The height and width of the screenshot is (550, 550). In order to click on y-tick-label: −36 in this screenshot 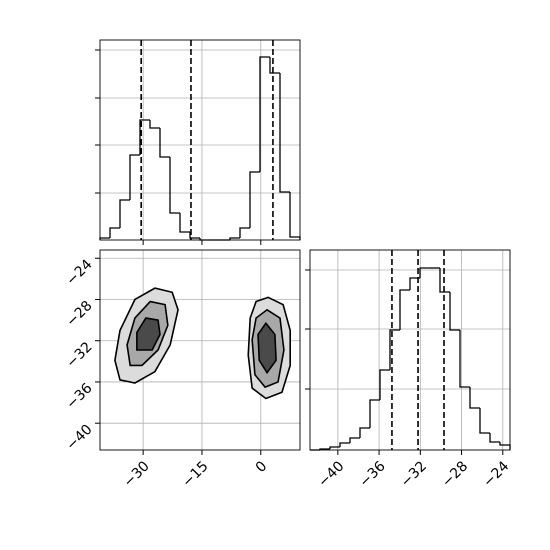, I will do `click(79, 396)`.